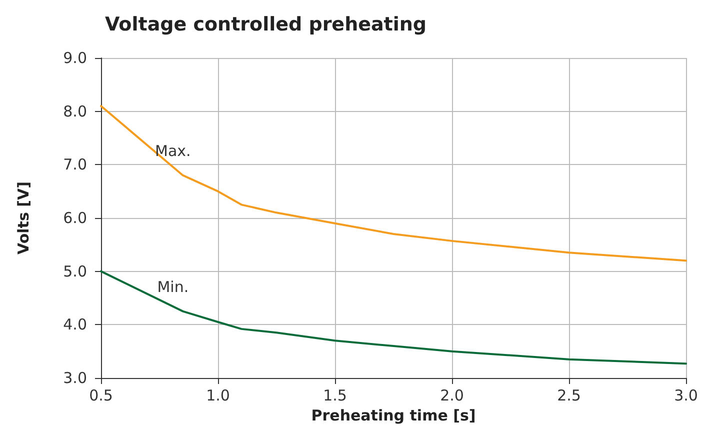  I want to click on x-axis-title: Preheating time [s], so click(393, 415).